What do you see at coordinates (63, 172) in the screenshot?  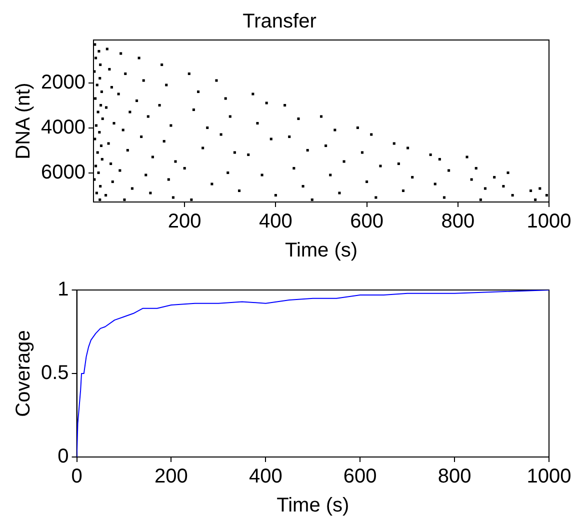 I see `y-tick-label: 6000` at bounding box center [63, 172].